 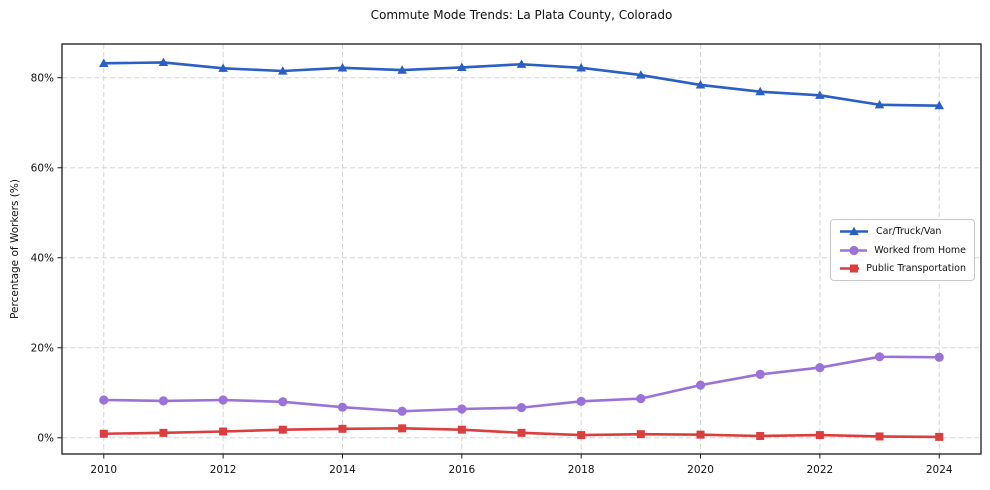 I want to click on legend-item-worked-from-home: Worked from Home, so click(x=902, y=250).